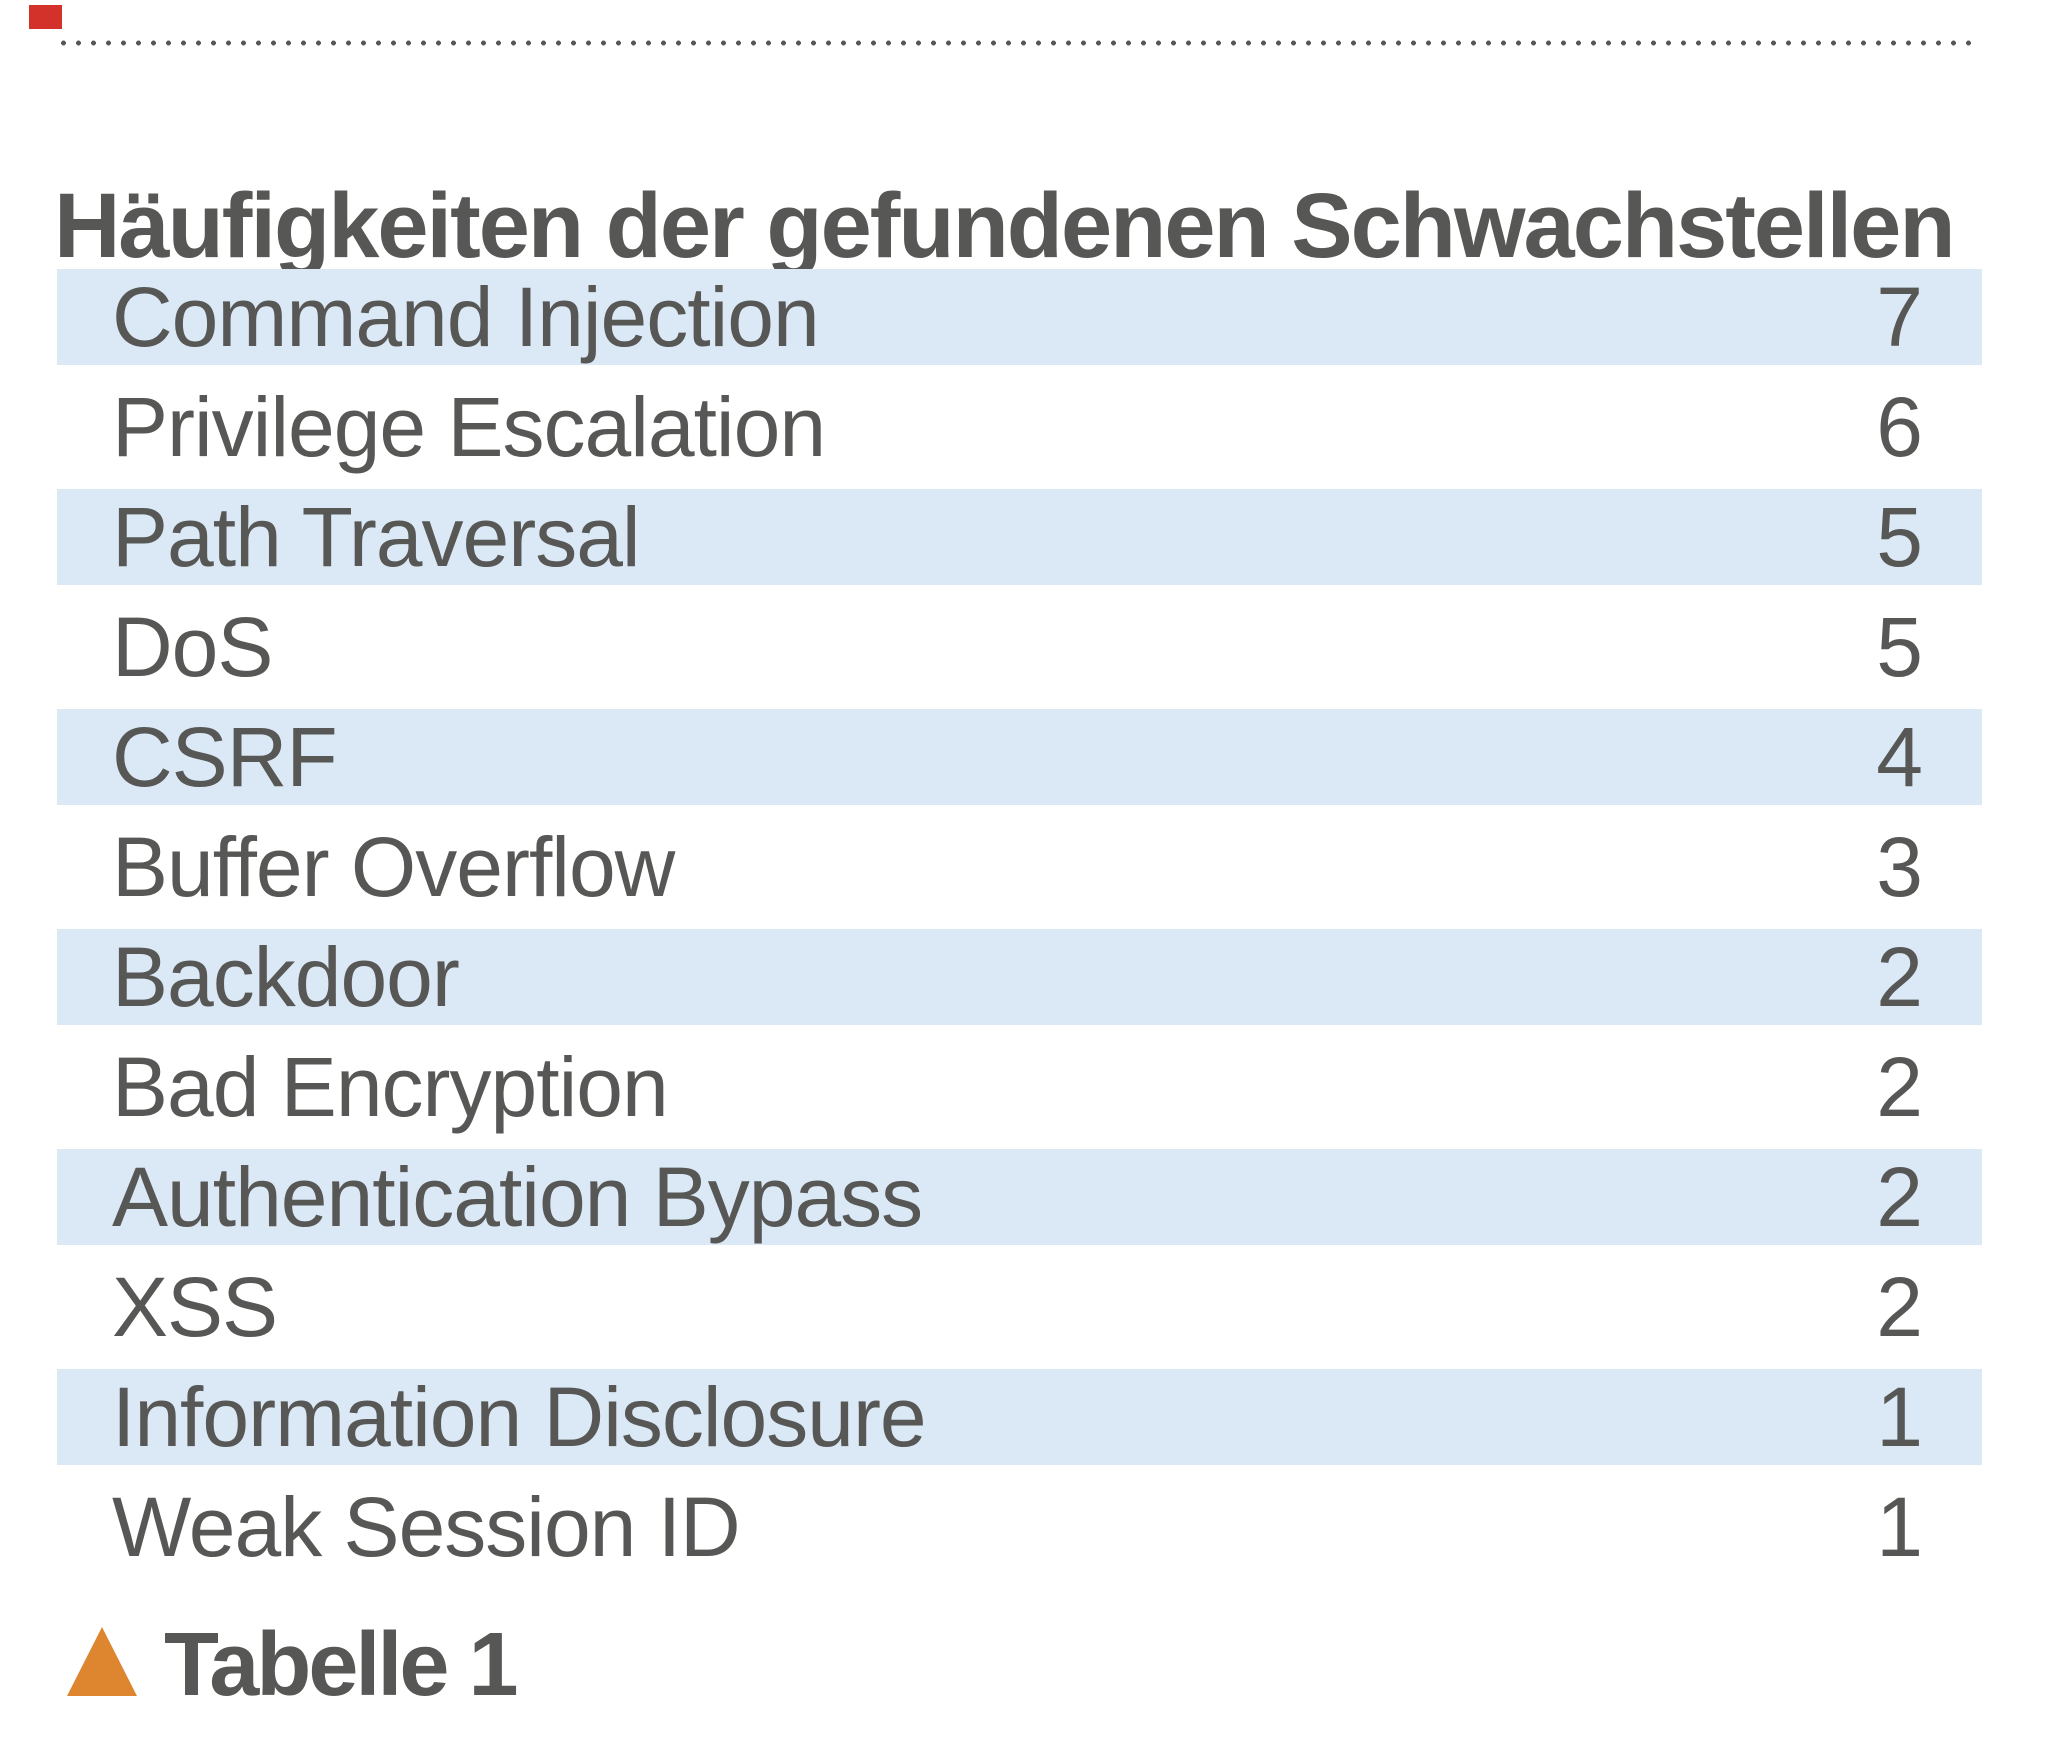 This screenshot has height=1746, width=2050. I want to click on vulnerability-count: 3, so click(1899, 867).